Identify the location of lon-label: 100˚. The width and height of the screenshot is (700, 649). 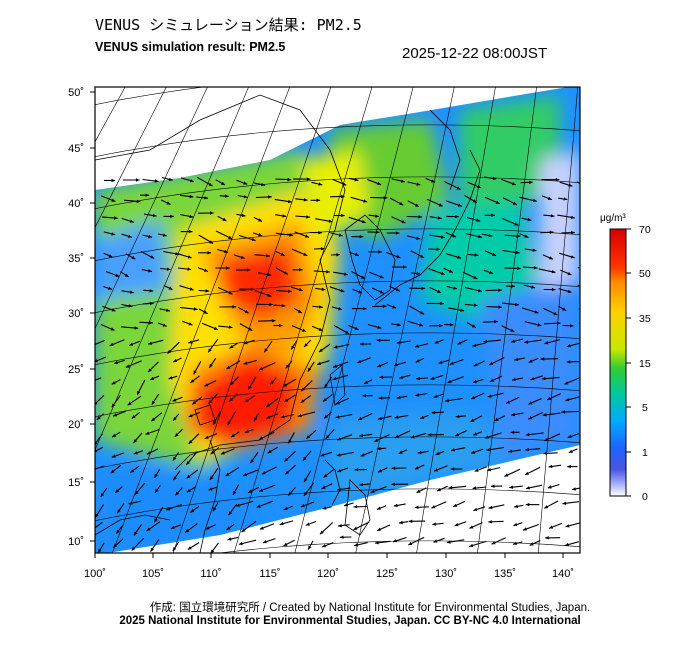
(95, 574).